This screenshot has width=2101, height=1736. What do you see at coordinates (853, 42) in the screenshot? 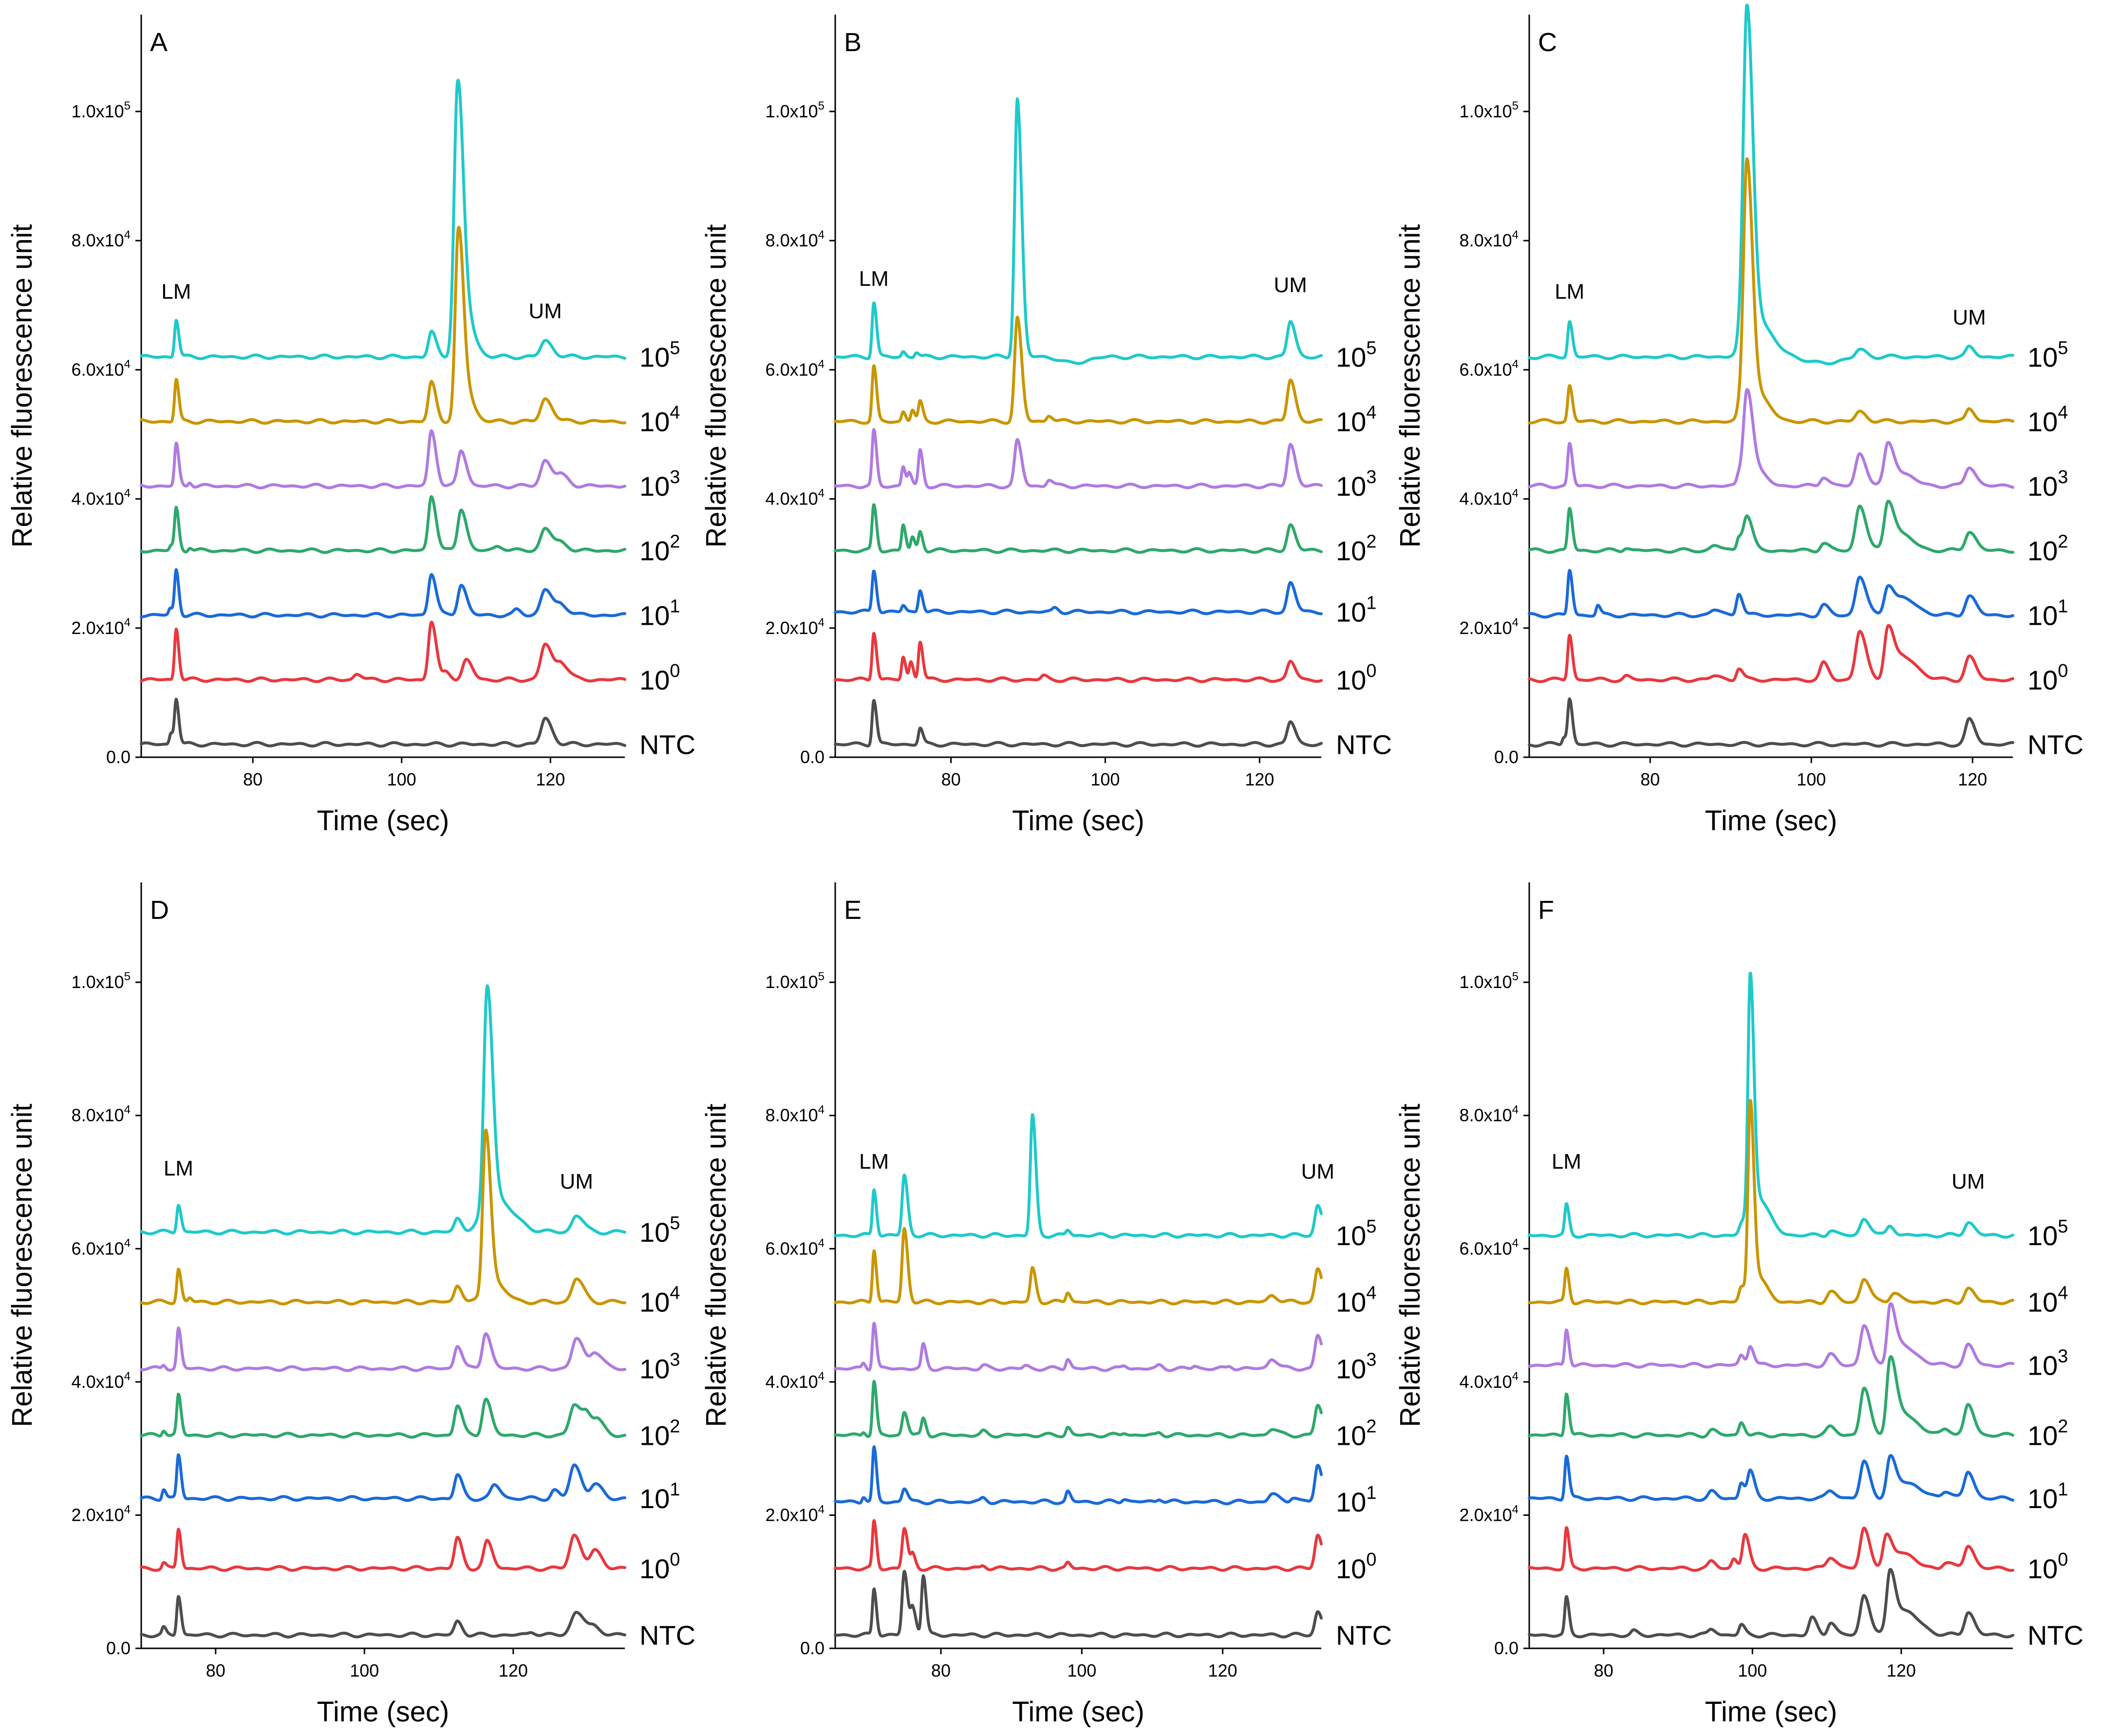
I see `panel-letter: B` at bounding box center [853, 42].